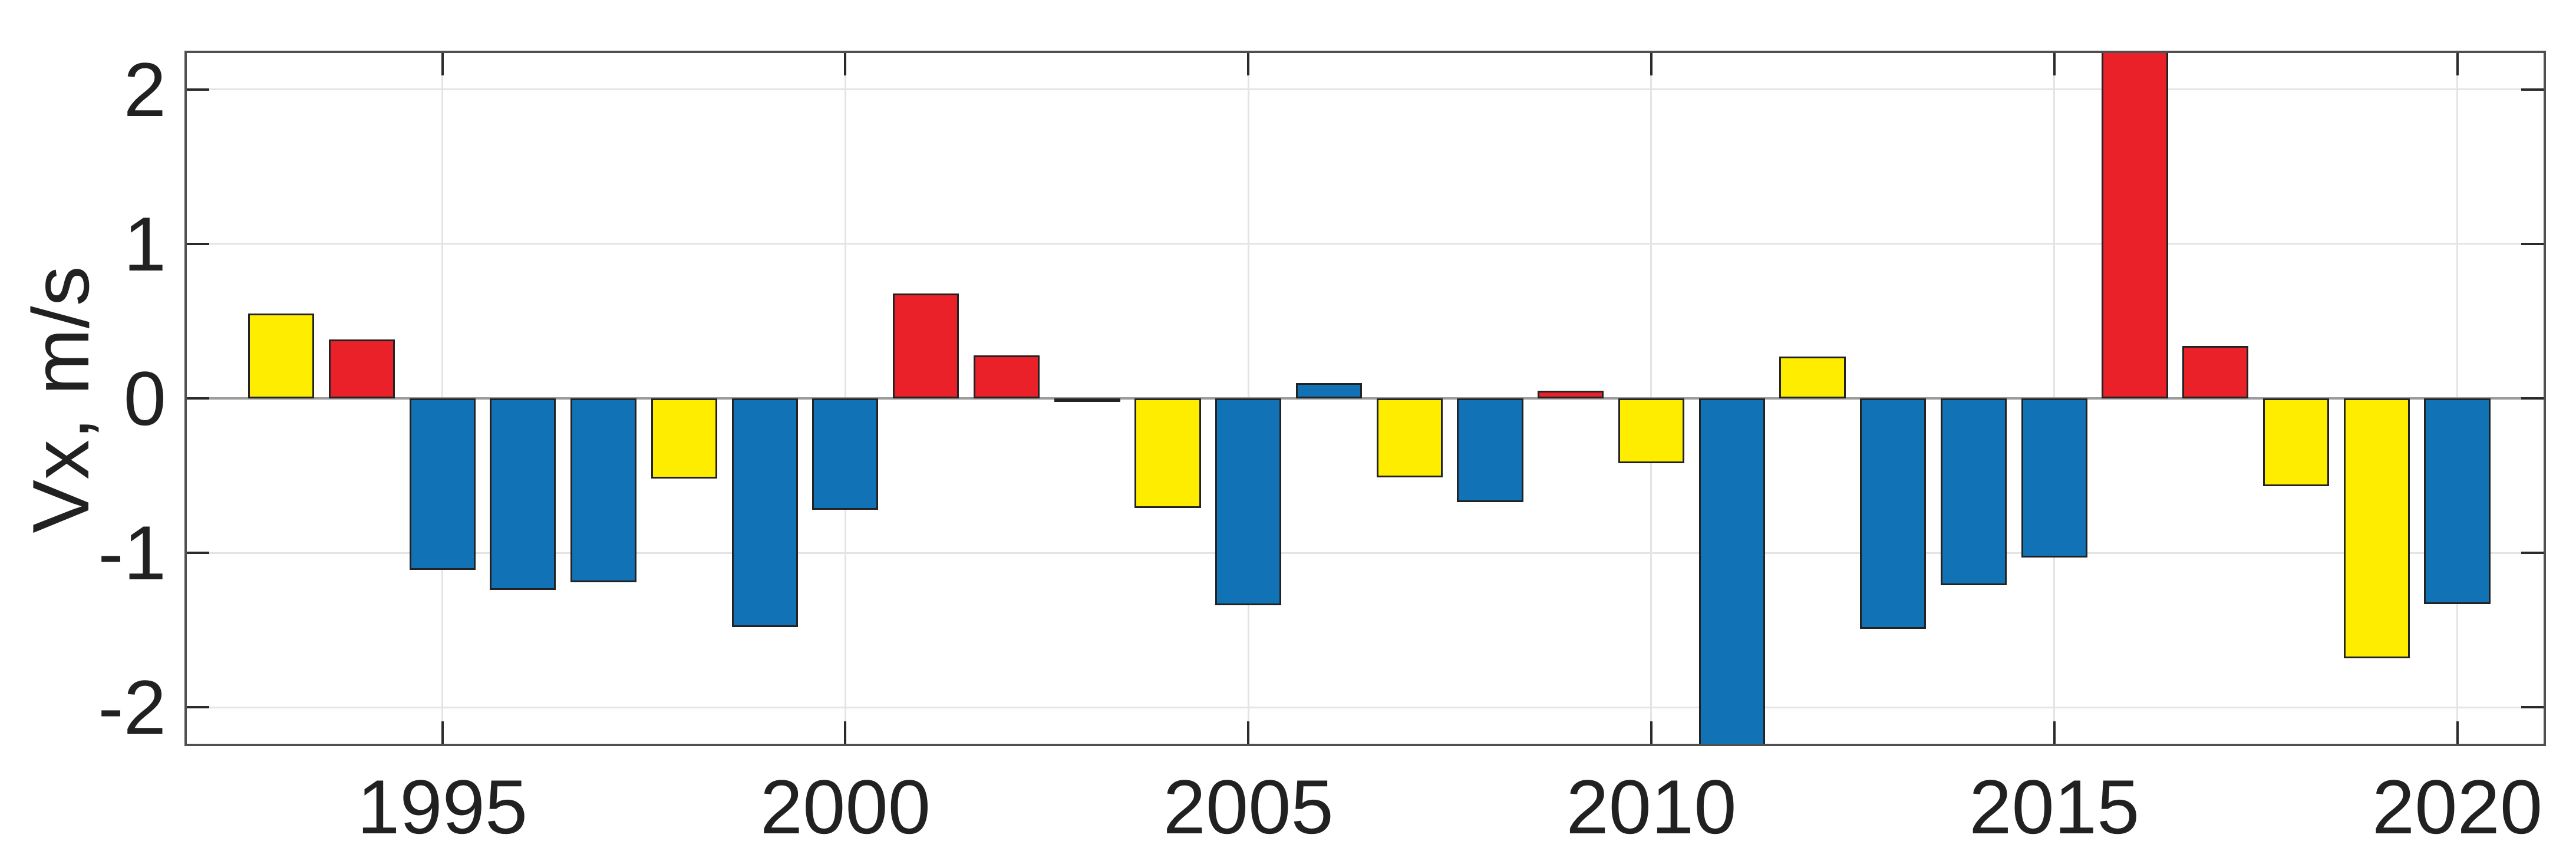 This screenshot has width=2576, height=851. Describe the element at coordinates (1490, 450) in the screenshot. I see `bar-2008` at that location.